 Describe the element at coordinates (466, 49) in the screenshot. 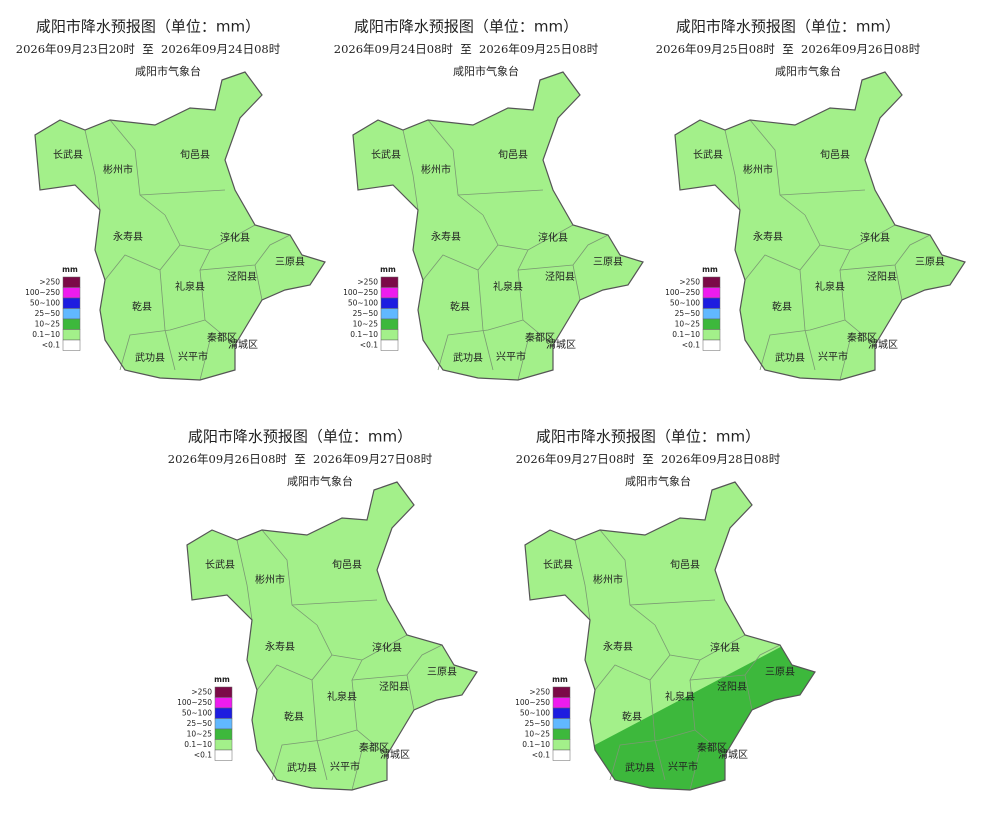

I see `date-range: 2026年09月24日08时 至 2026年09月25日08时` at that location.